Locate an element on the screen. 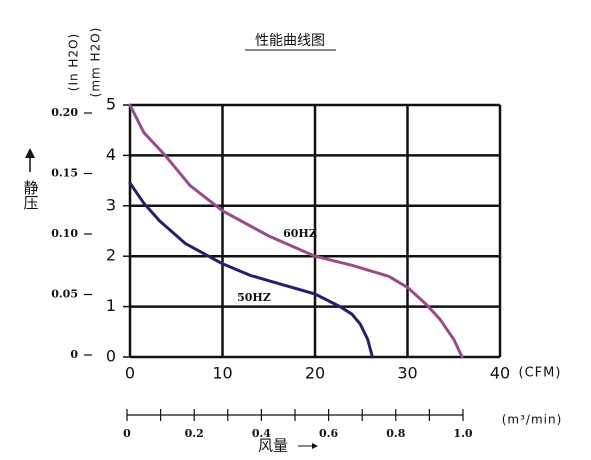 The height and width of the screenshot is (460, 591). y-unit-label: (mm H2O) is located at coordinates (96, 62).